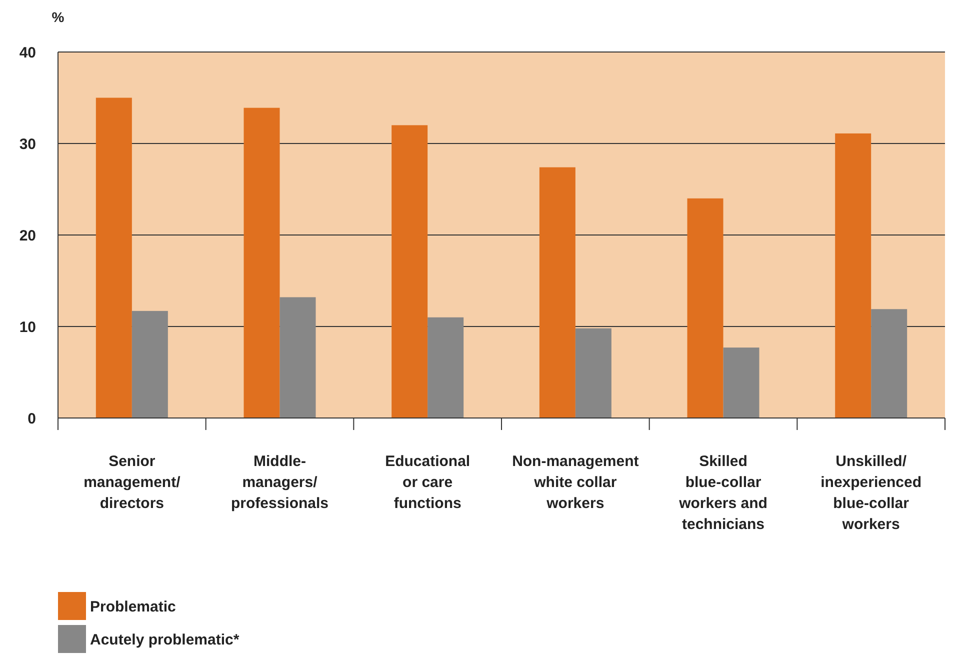 This screenshot has width=955, height=655. What do you see at coordinates (165, 639) in the screenshot?
I see `legend-label: Acutely problematic*` at bounding box center [165, 639].